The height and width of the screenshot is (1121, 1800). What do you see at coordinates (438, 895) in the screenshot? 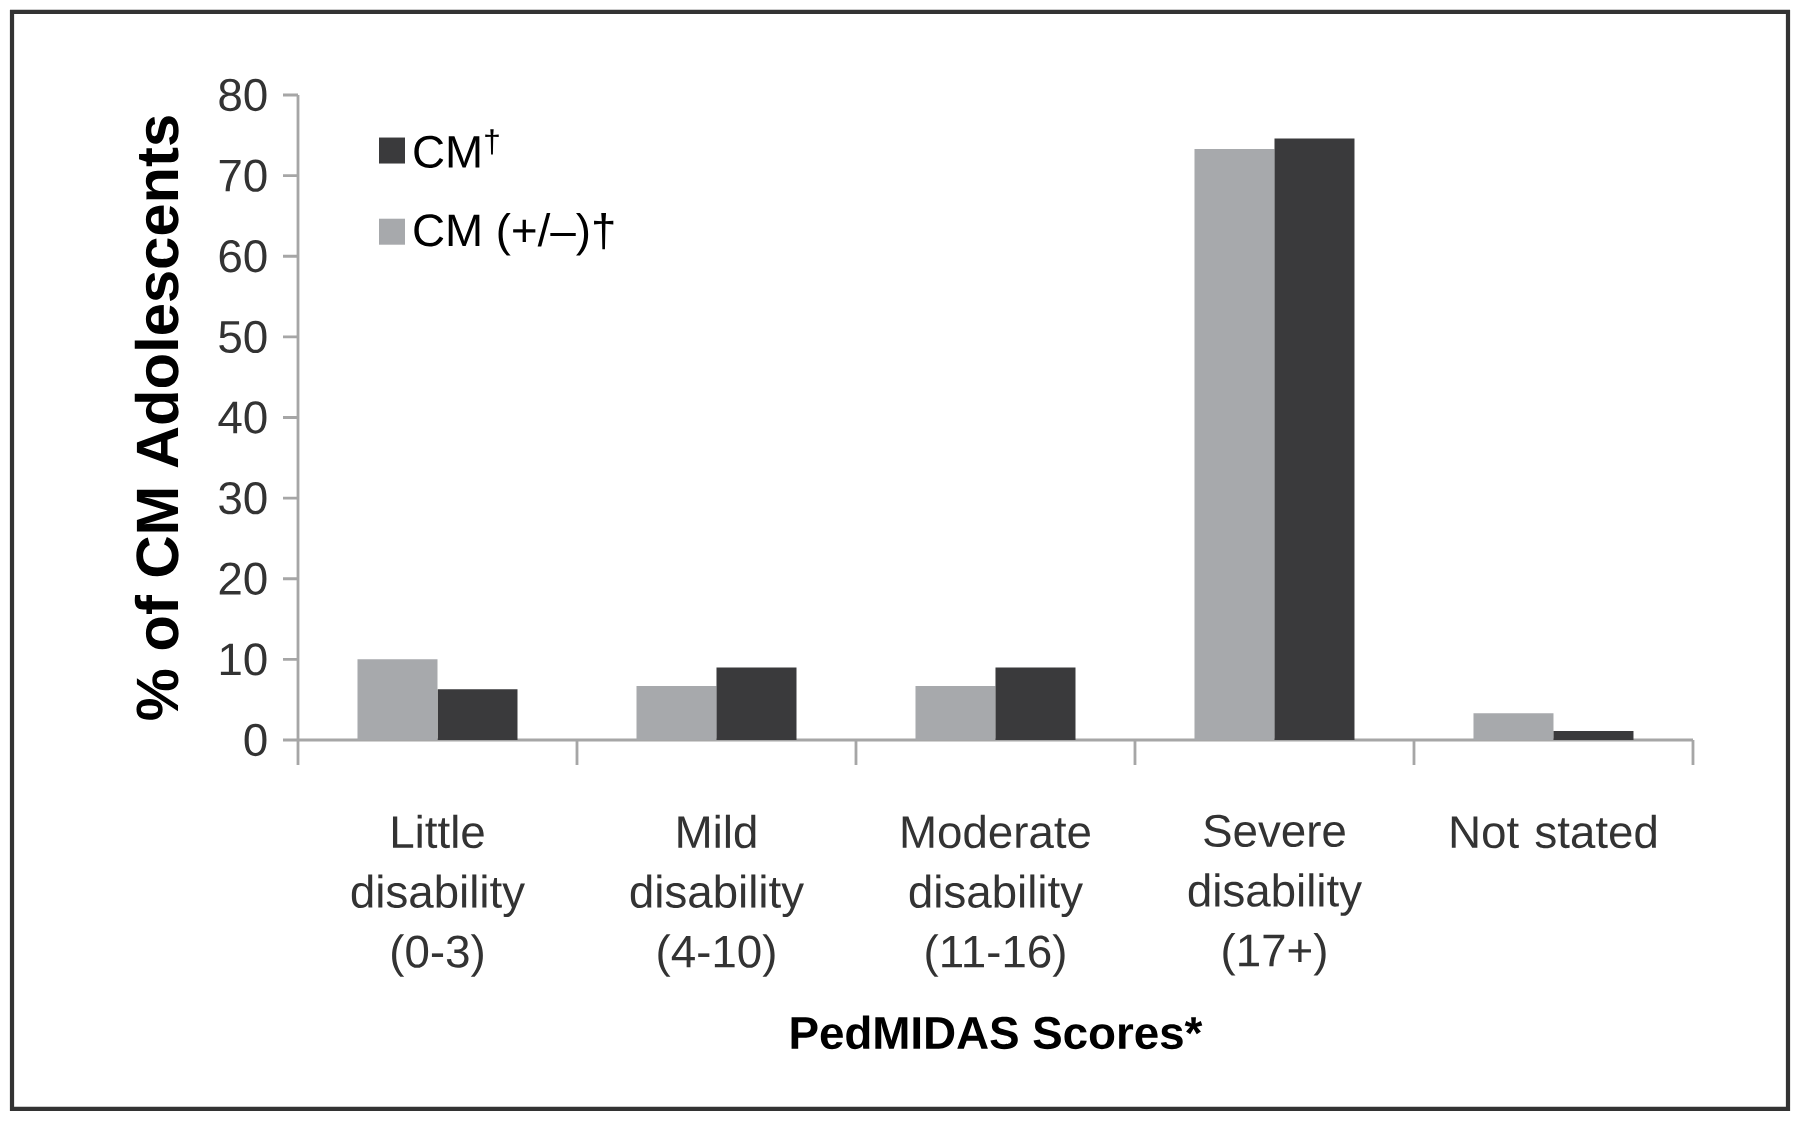
I see `x-tick-label: Little disability (0-3)` at bounding box center [438, 895].